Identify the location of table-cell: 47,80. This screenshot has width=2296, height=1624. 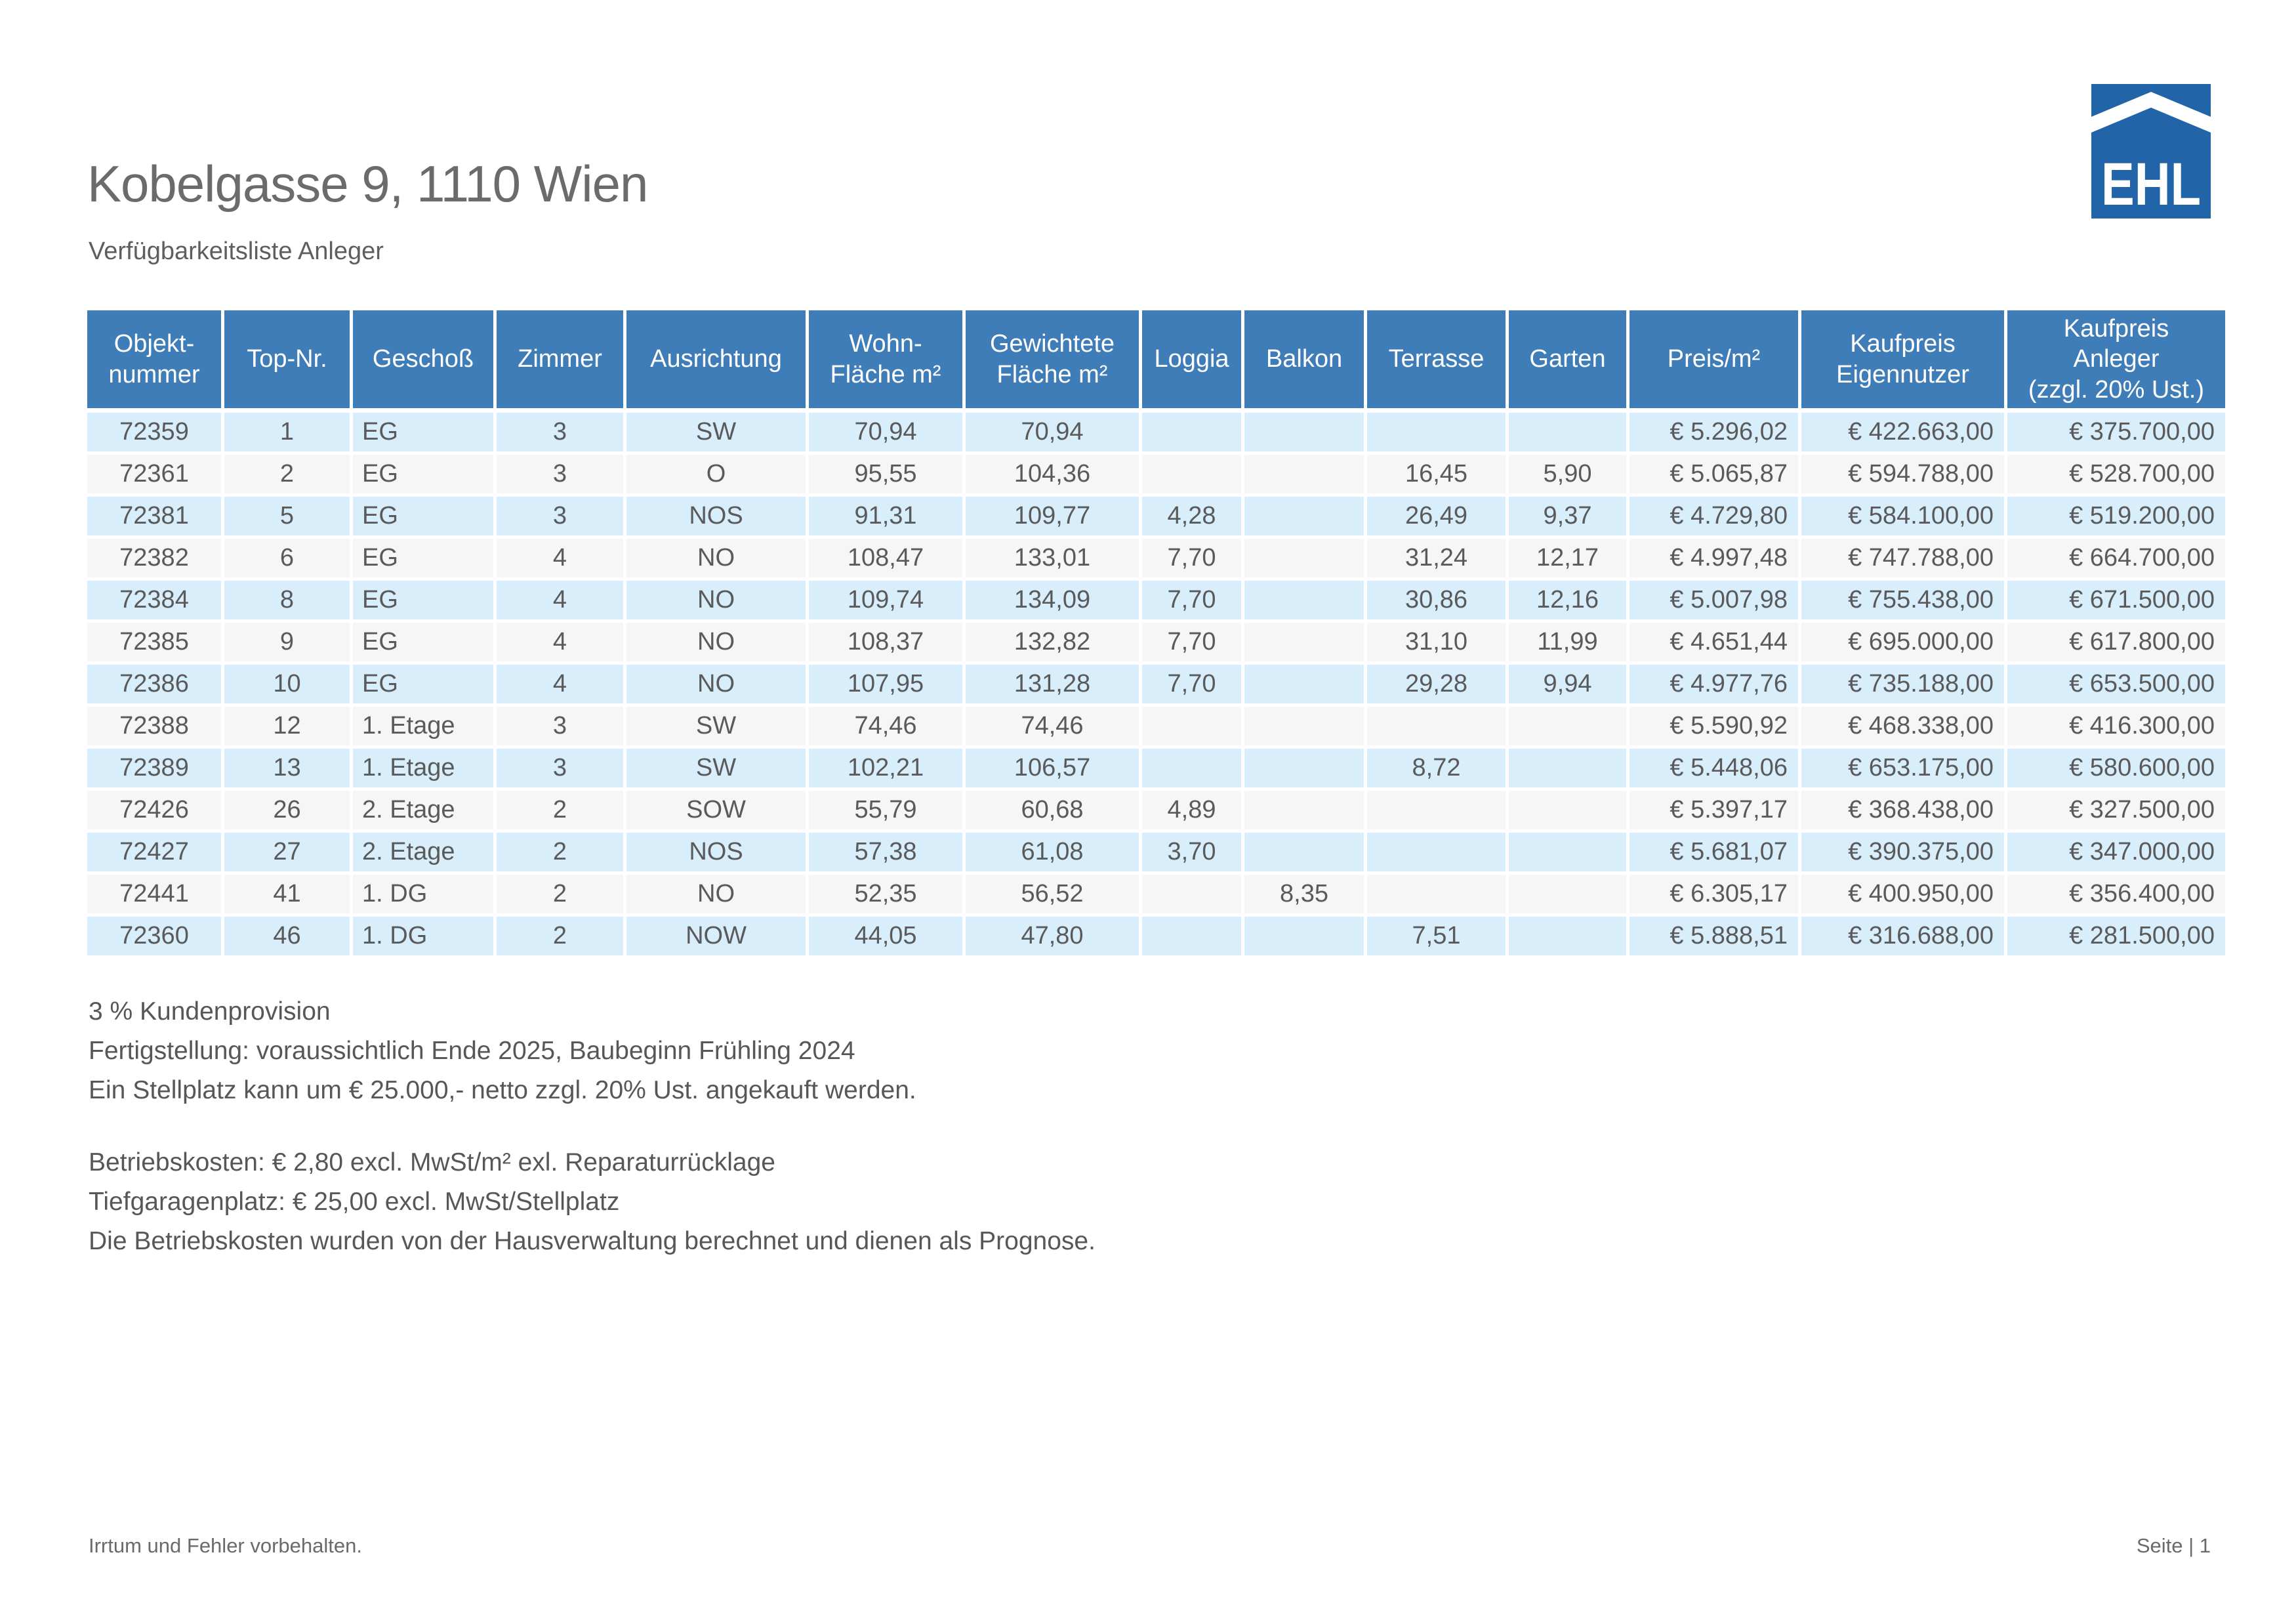
(1054, 938).